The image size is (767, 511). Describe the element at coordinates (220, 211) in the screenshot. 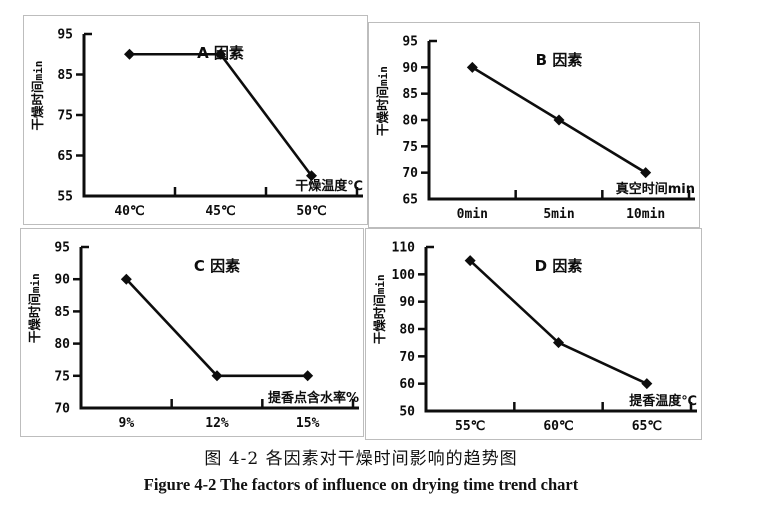

I see `x-tick-label: 45℃` at that location.